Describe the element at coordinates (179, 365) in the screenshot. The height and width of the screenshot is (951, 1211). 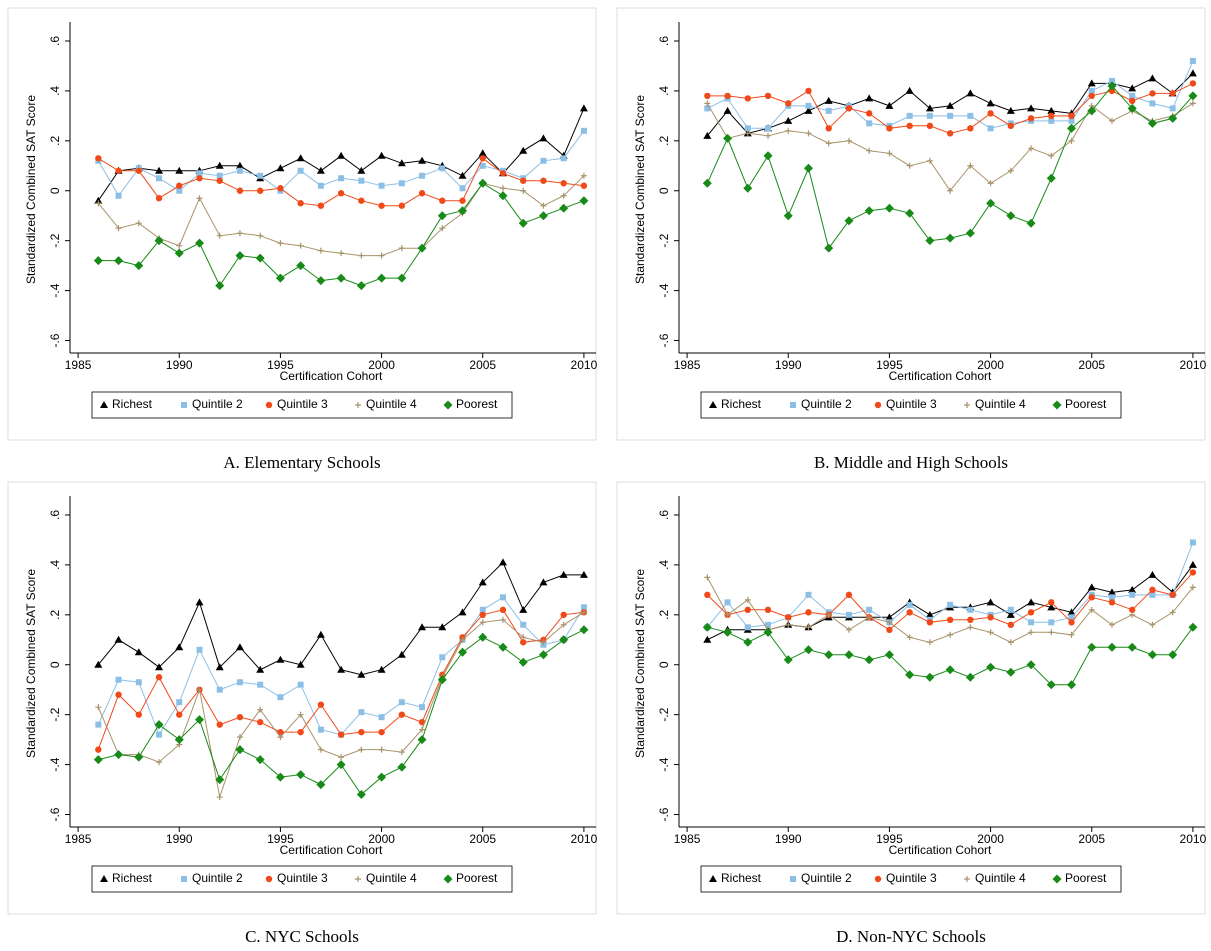
I see `x-tick-label: 1990` at that location.